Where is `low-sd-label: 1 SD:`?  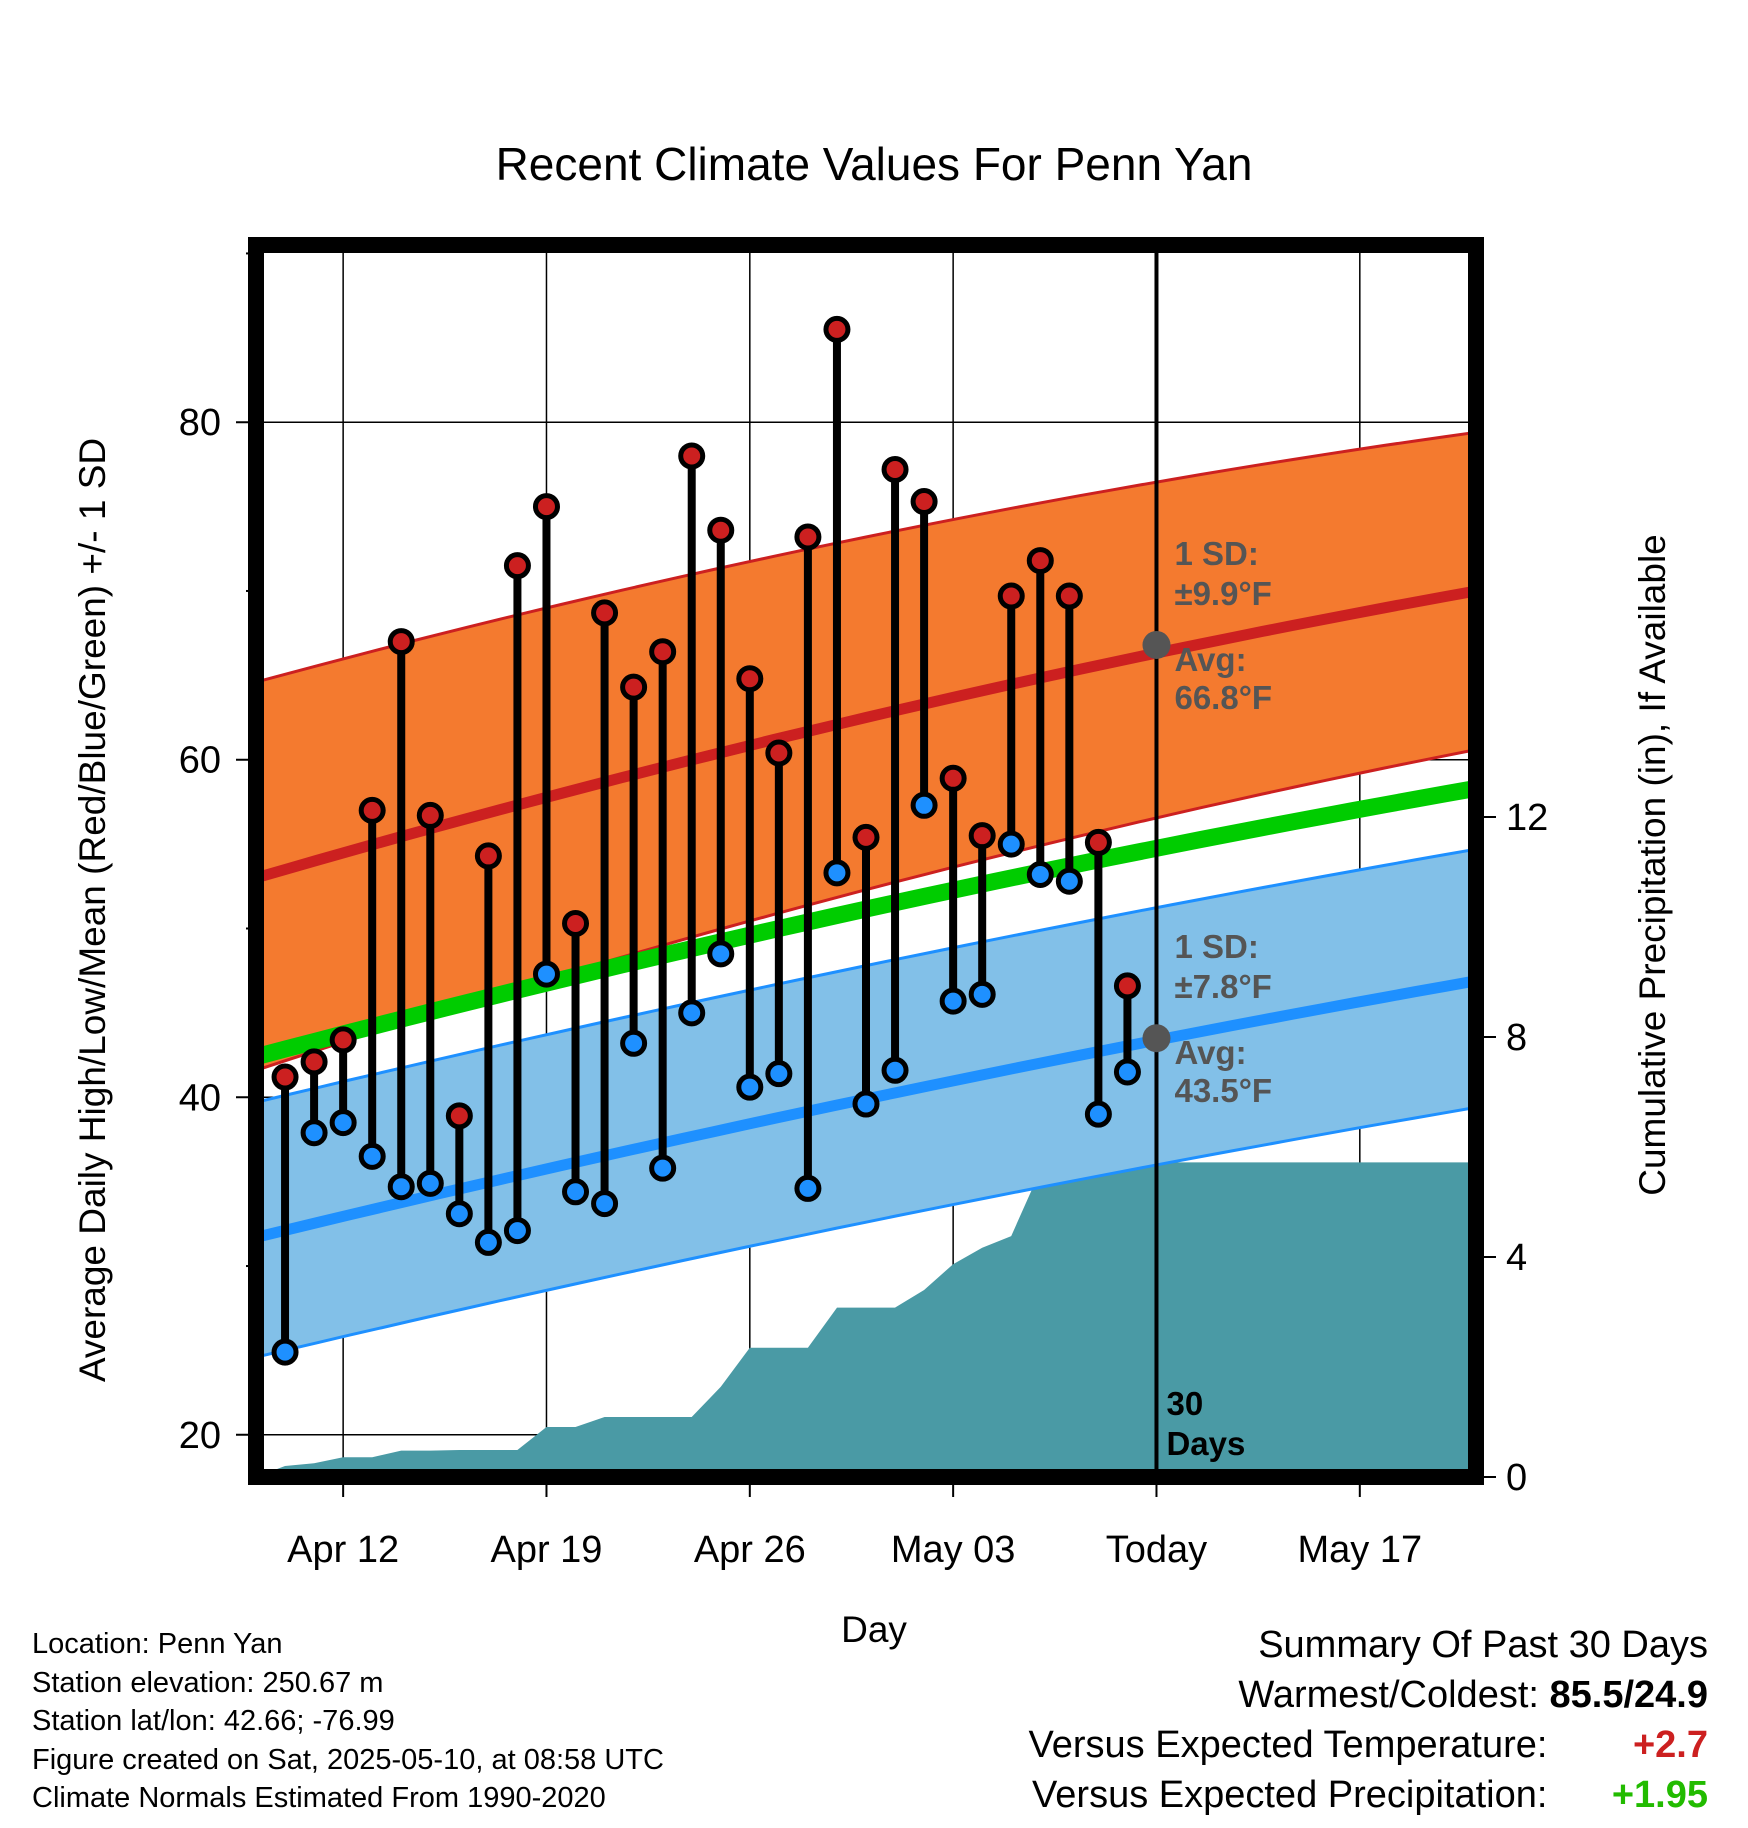
low-sd-label: 1 SD: is located at coordinates (1216, 946).